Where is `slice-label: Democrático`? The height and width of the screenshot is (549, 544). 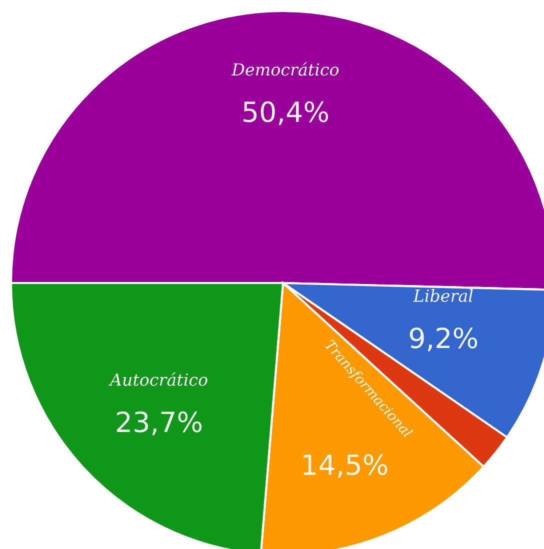 slice-label: Democrático is located at coordinates (285, 69).